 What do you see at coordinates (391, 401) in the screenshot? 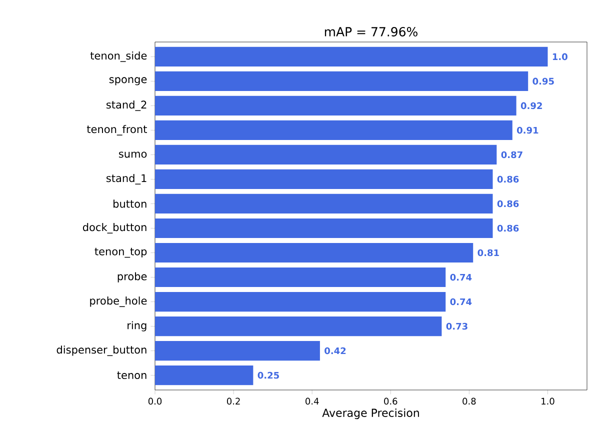
I see `x-tick-label: 0.6` at bounding box center [391, 401].